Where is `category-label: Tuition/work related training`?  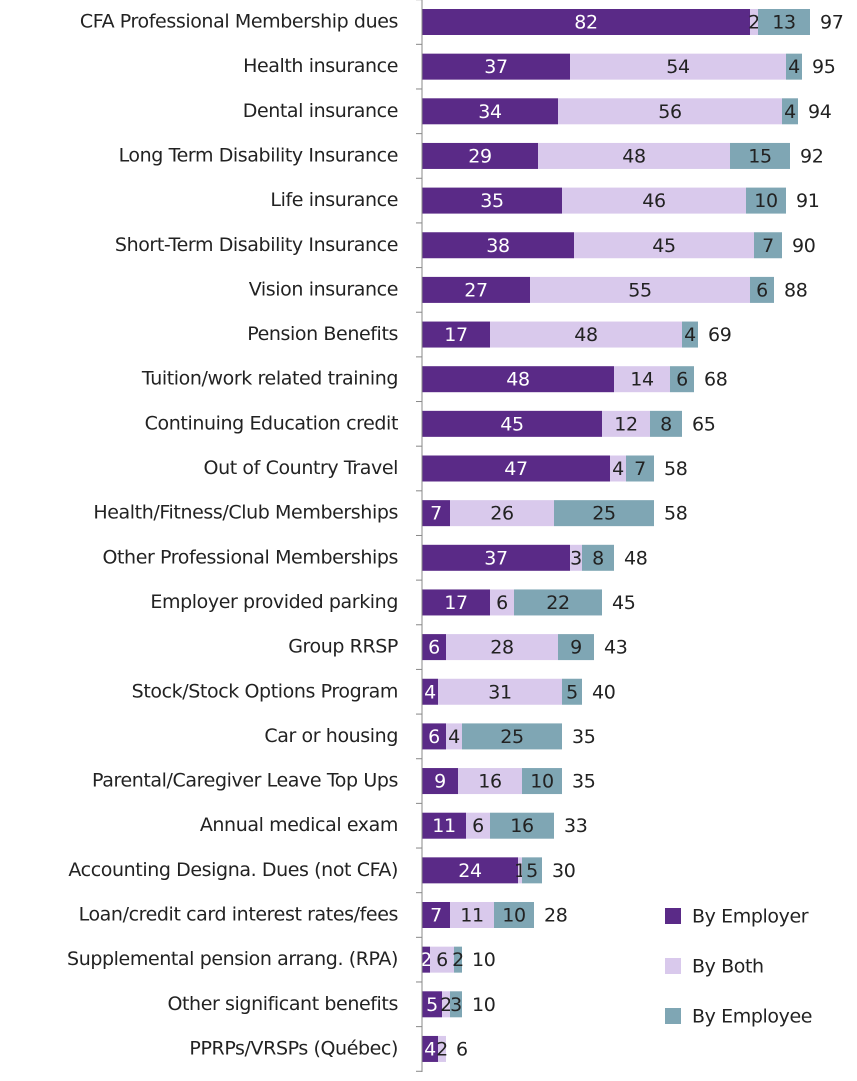 category-label: Tuition/work related training is located at coordinates (269, 379).